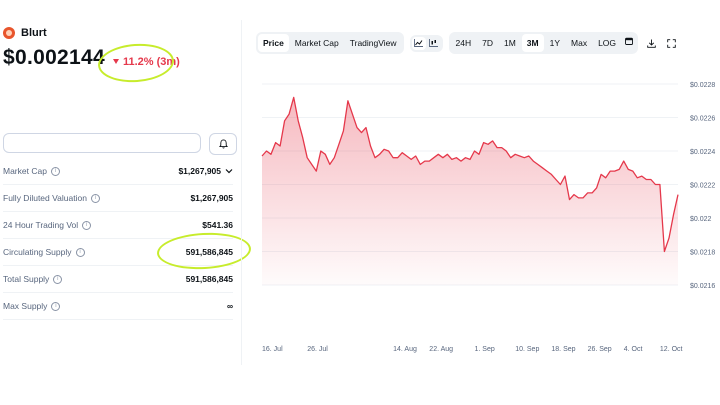  Describe the element at coordinates (32, 306) in the screenshot. I see `stat-label: Max Supply i` at that location.